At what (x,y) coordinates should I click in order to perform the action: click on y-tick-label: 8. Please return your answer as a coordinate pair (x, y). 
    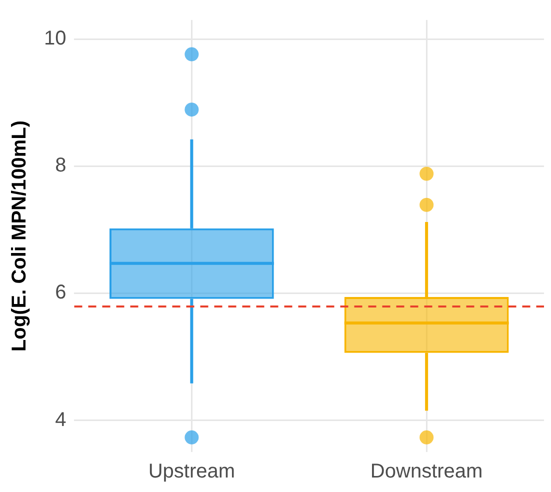
    Looking at the image, I should click on (60, 165).